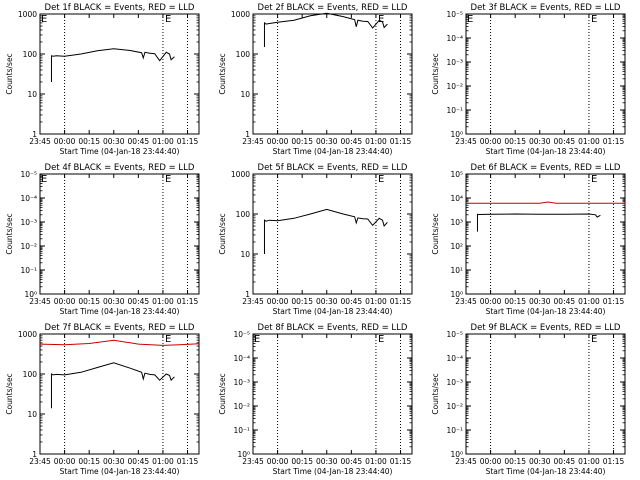 The width and height of the screenshot is (640, 480). What do you see at coordinates (546, 328) in the screenshot?
I see `chart-title: Det 9f BLACK = Events, RED = LLD` at bounding box center [546, 328].